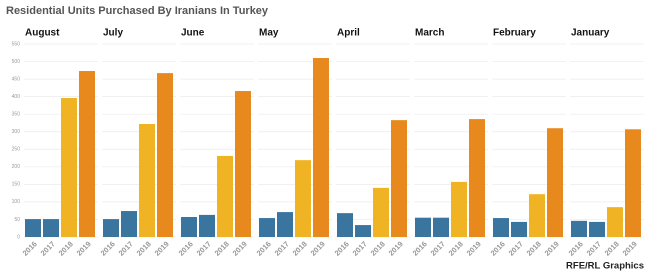 The image size is (650, 275). What do you see at coordinates (16, 202) in the screenshot?
I see `y-tick-label: 100` at bounding box center [16, 202].